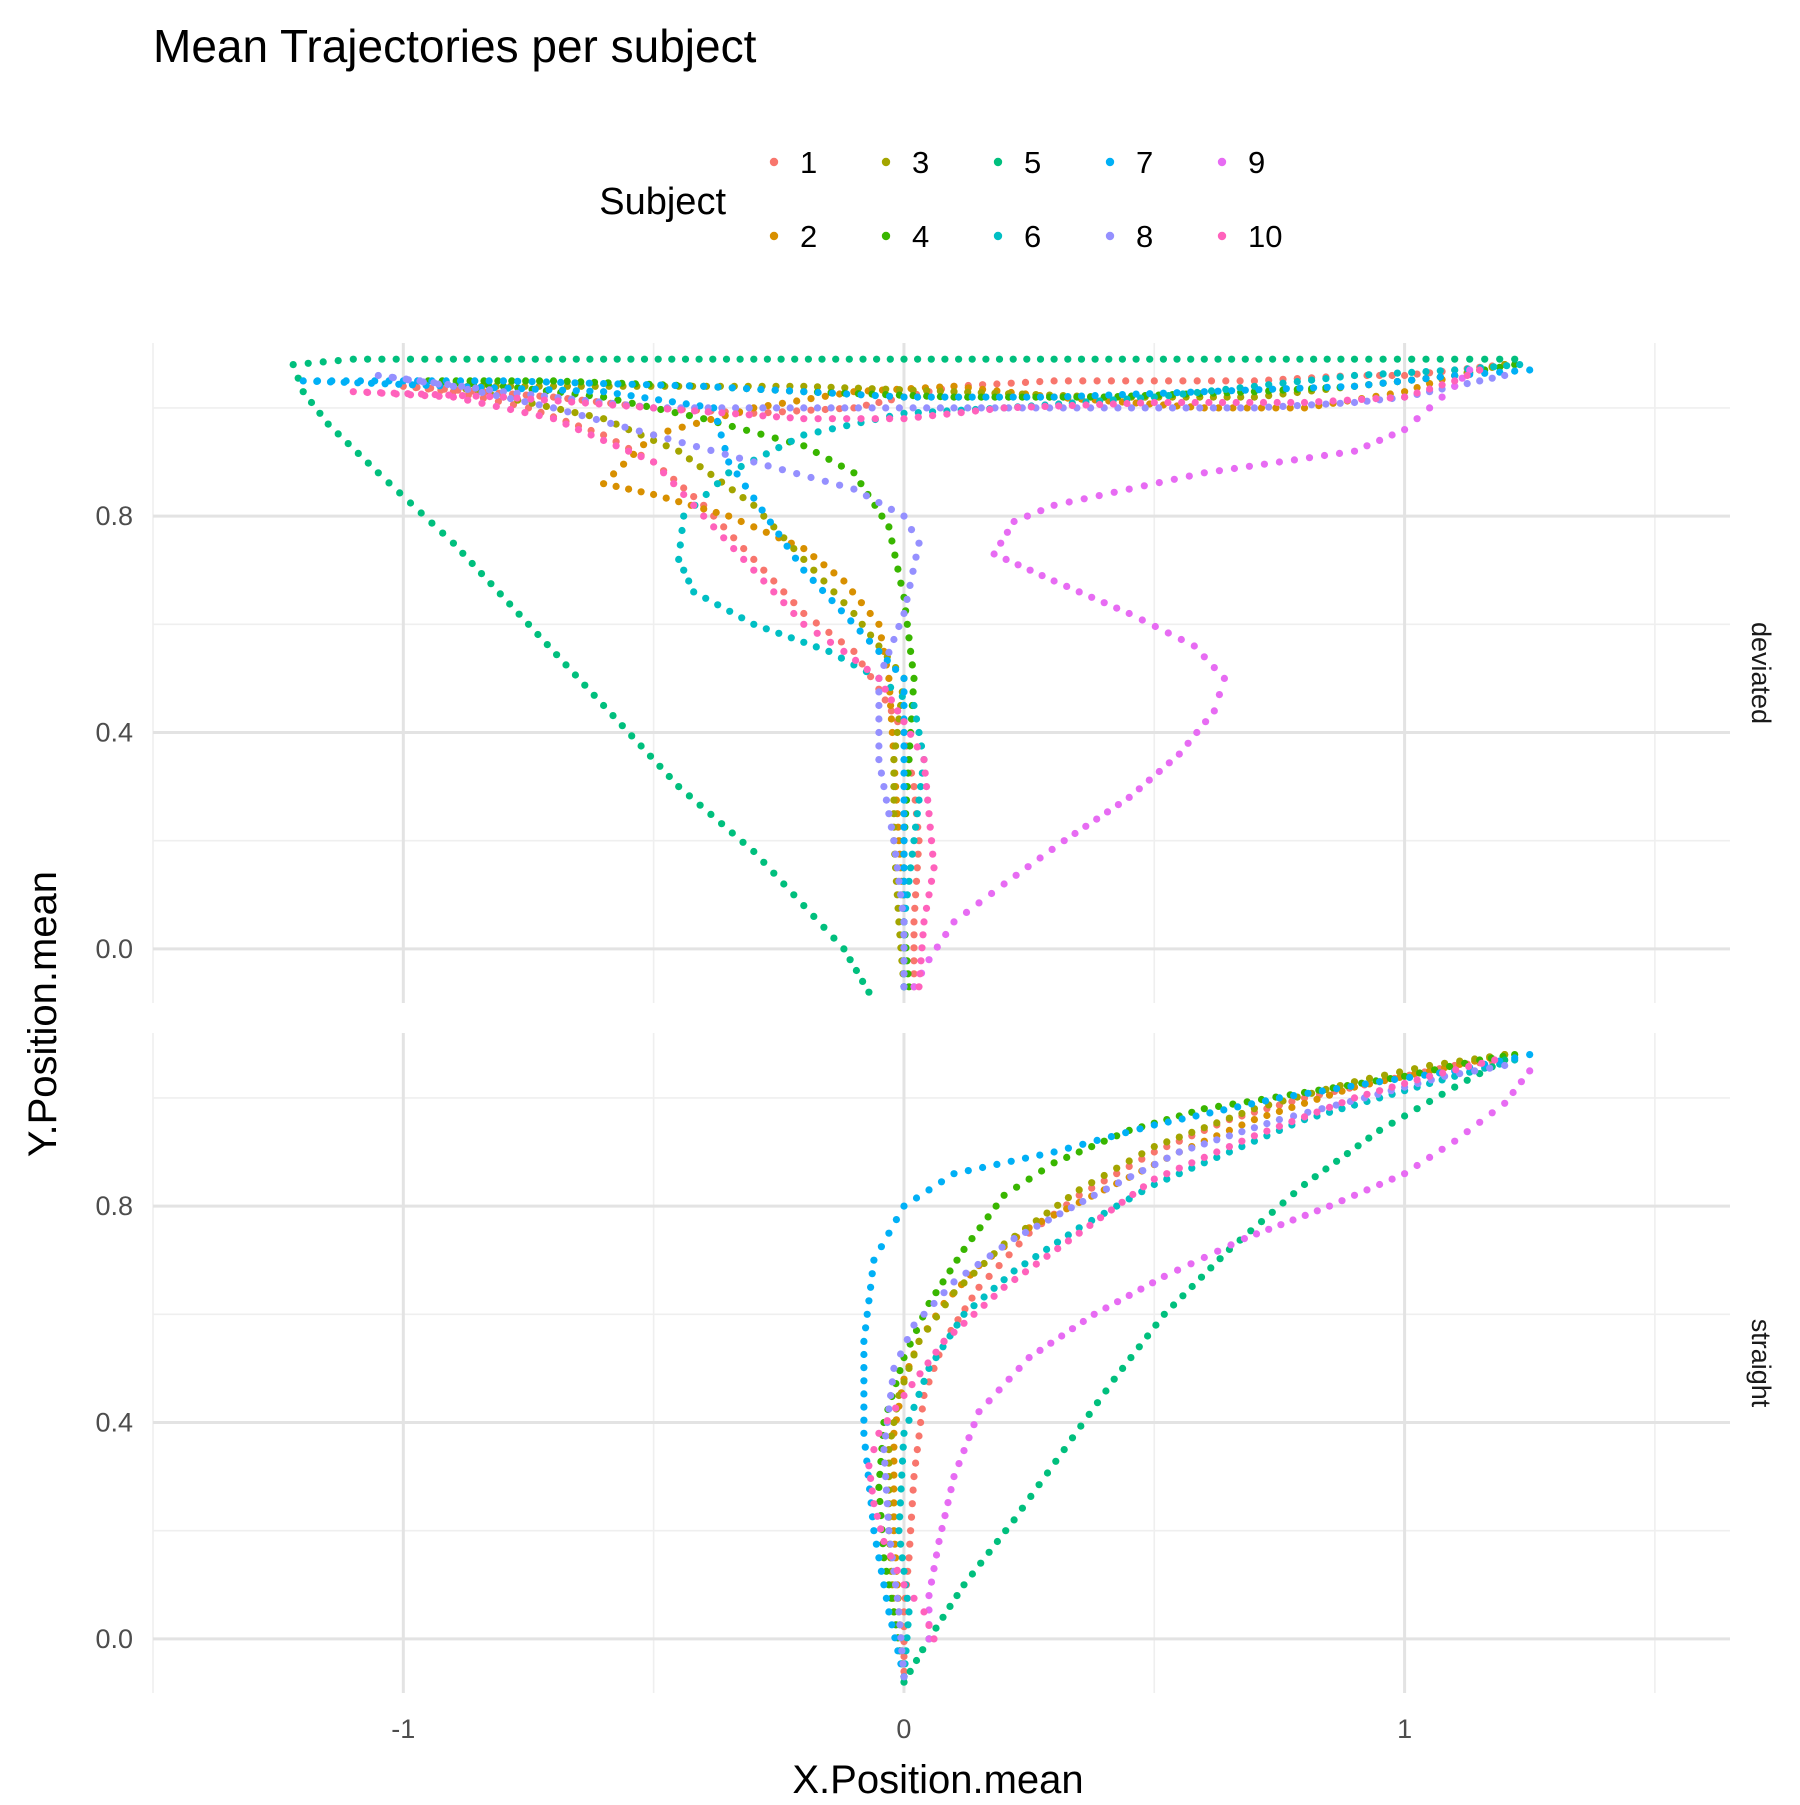 The width and height of the screenshot is (1800, 1805). Describe the element at coordinates (114, 1423) in the screenshot. I see `y-tick-label: 0.4` at that location.